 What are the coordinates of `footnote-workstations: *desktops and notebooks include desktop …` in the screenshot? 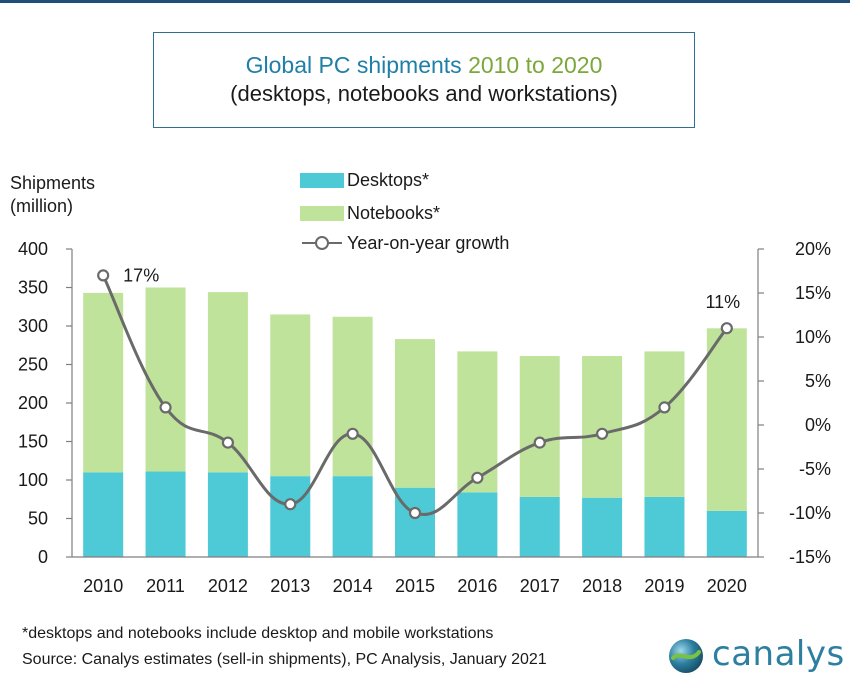 It's located at (258, 633).